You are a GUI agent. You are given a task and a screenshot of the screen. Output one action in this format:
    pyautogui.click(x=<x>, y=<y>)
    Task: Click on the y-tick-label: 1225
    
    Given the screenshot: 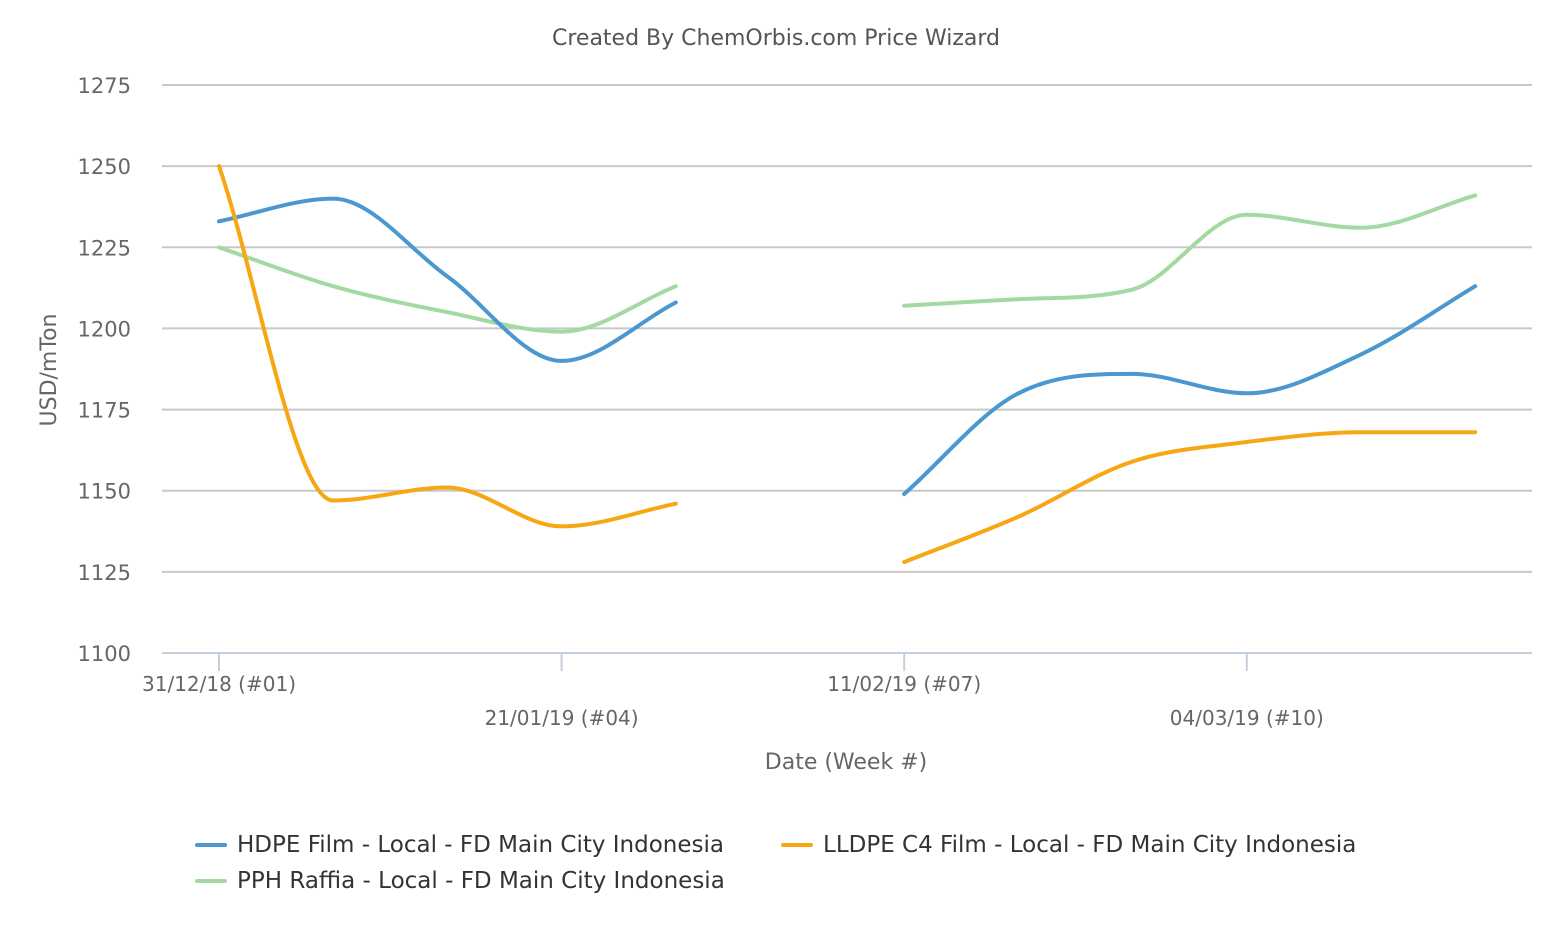 What is the action you would take?
    pyautogui.click(x=104, y=248)
    